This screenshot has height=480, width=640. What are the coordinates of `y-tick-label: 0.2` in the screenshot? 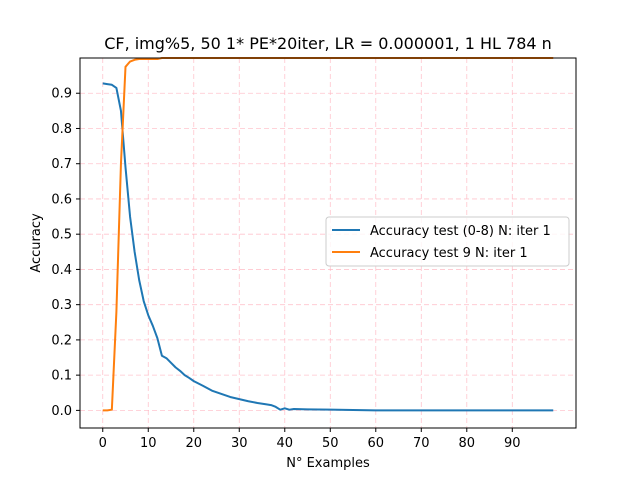 It's located at (61, 340).